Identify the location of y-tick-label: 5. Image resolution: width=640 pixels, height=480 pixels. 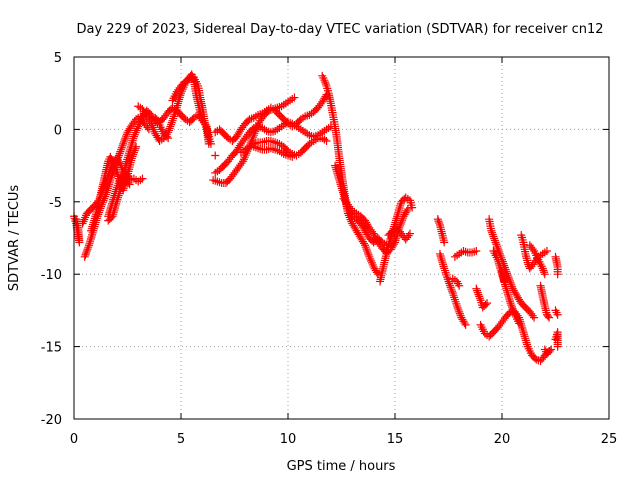
(58, 58).